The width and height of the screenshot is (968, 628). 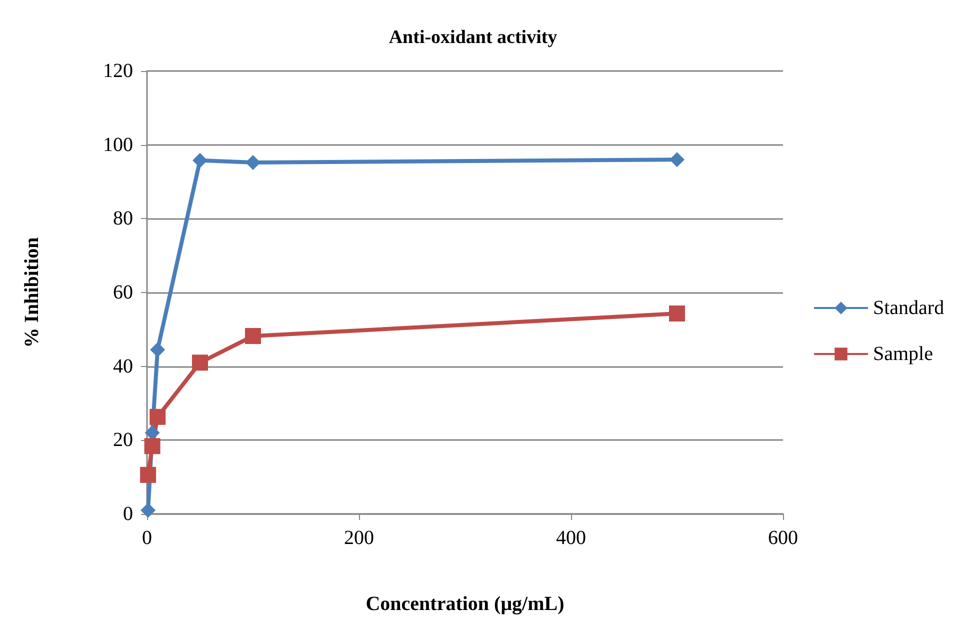 I want to click on y-tick-label: 20, so click(x=123, y=440).